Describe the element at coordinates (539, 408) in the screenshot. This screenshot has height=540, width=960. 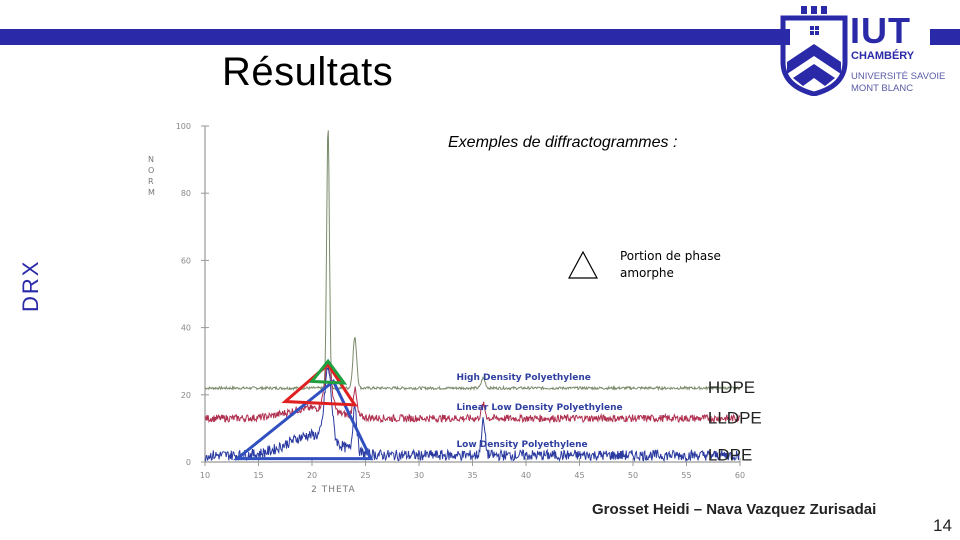
I see `series-label-lldpe: Linear Low Density Polyethylene` at that location.